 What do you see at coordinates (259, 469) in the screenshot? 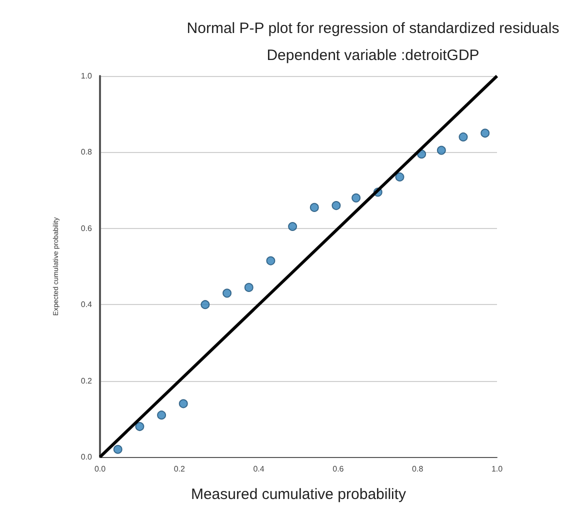
I see `x-tick-label: 0.4` at bounding box center [259, 469].